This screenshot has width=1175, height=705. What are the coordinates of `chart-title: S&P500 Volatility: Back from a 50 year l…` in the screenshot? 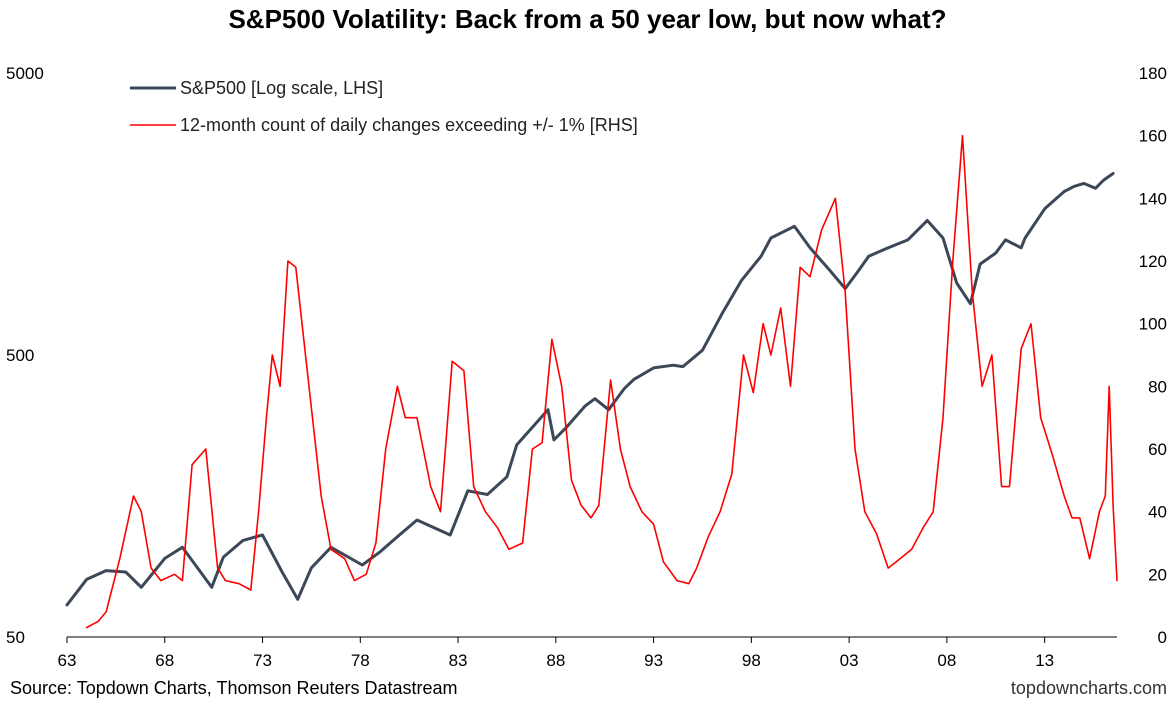 It's located at (587, 19).